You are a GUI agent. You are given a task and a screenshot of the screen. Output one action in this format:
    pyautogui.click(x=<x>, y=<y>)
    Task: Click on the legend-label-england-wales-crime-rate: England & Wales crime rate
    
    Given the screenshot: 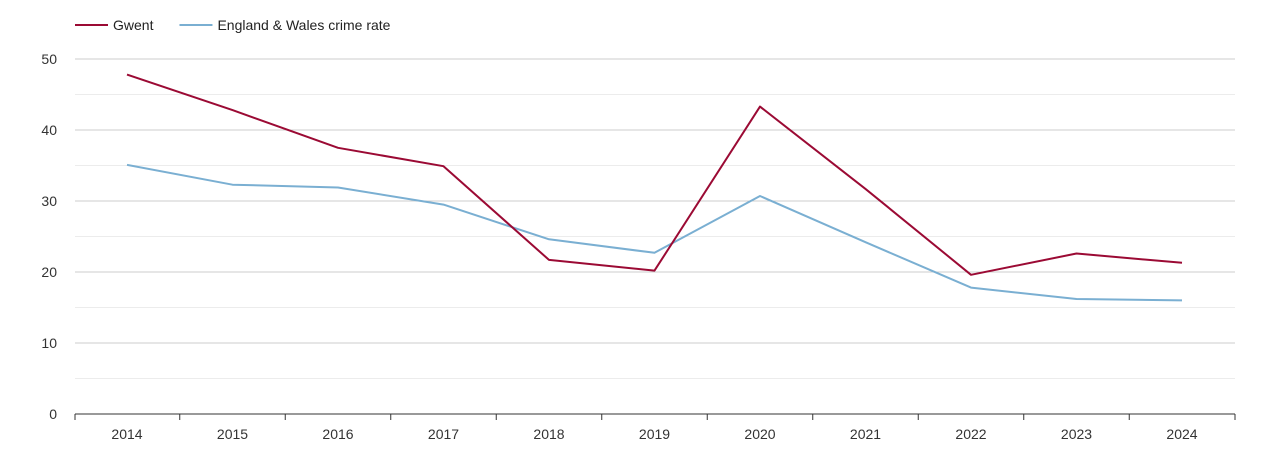 What is the action you would take?
    pyautogui.click(x=303, y=25)
    